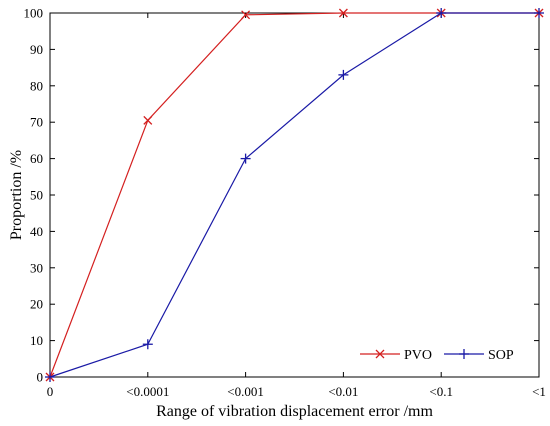 The height and width of the screenshot is (426, 550). What do you see at coordinates (16, 195) in the screenshot?
I see `y-axis-title: Proportion /%` at bounding box center [16, 195].